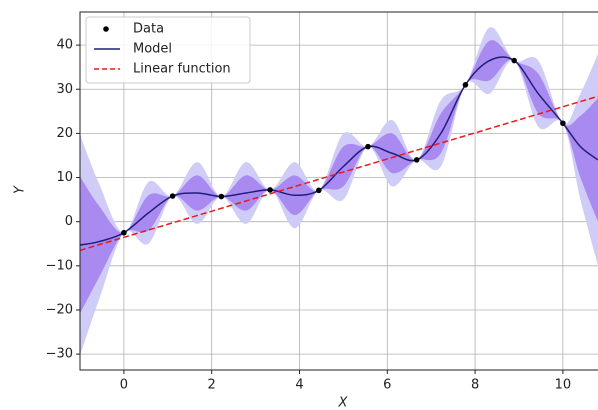 The image size is (598, 410). Describe the element at coordinates (475, 385) in the screenshot. I see `x-tick-label: 8` at that location.